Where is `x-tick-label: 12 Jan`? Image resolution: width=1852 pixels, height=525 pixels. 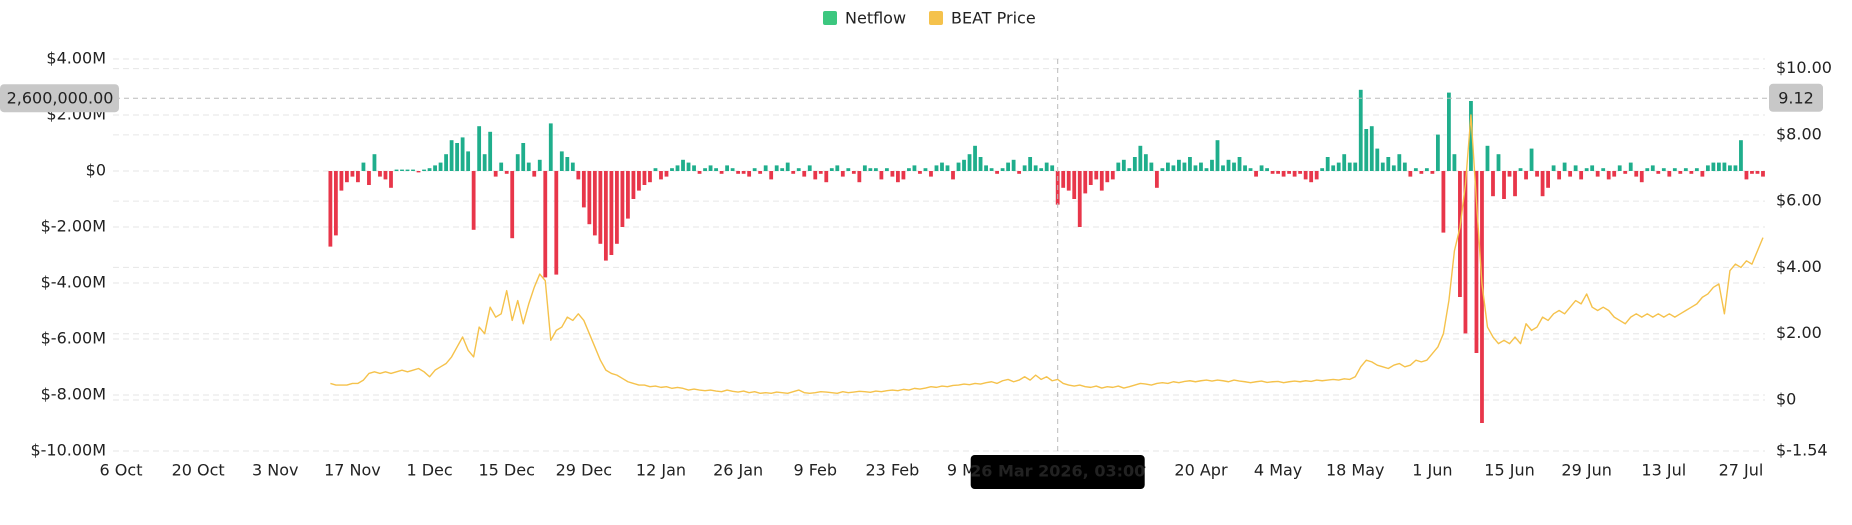 x-tick-label: 12 Jan is located at coordinates (661, 470).